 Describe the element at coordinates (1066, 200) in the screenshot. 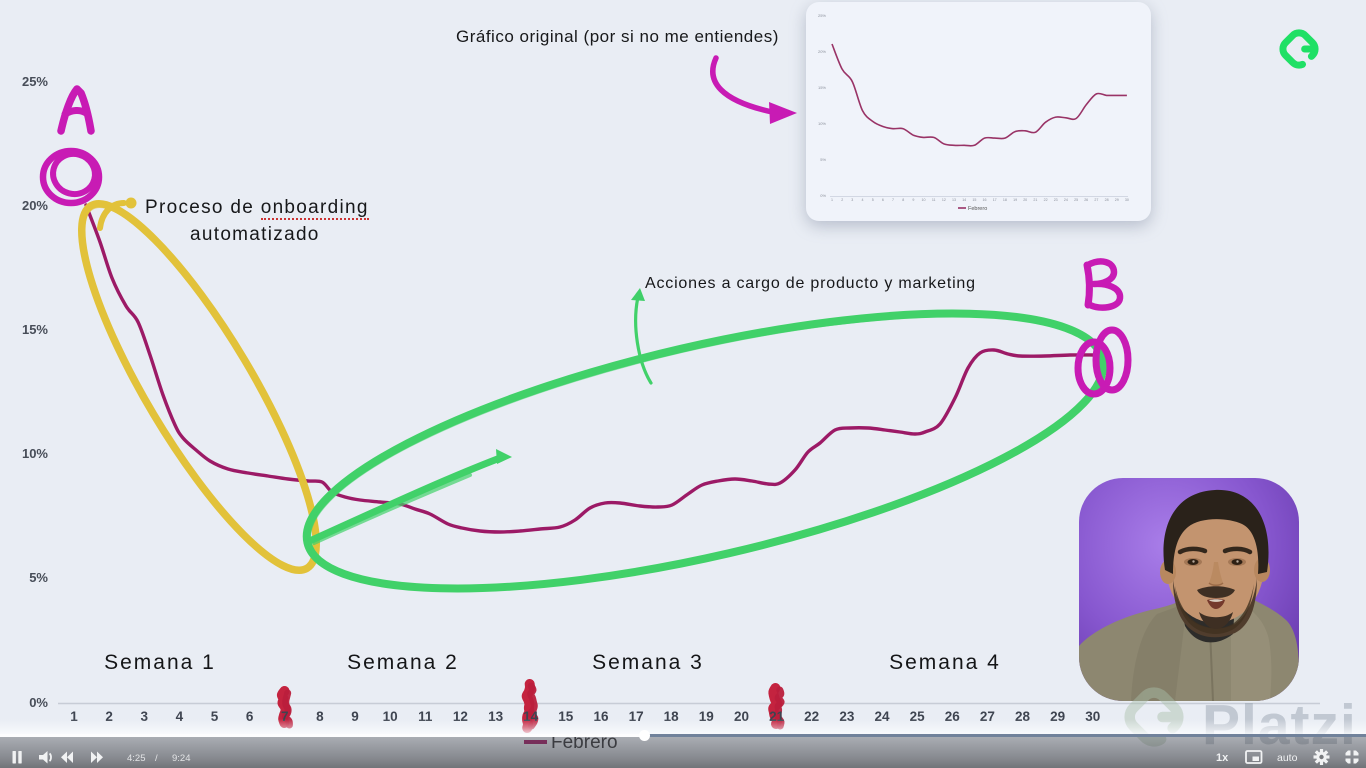

I see `svg-text: 24` at that location.